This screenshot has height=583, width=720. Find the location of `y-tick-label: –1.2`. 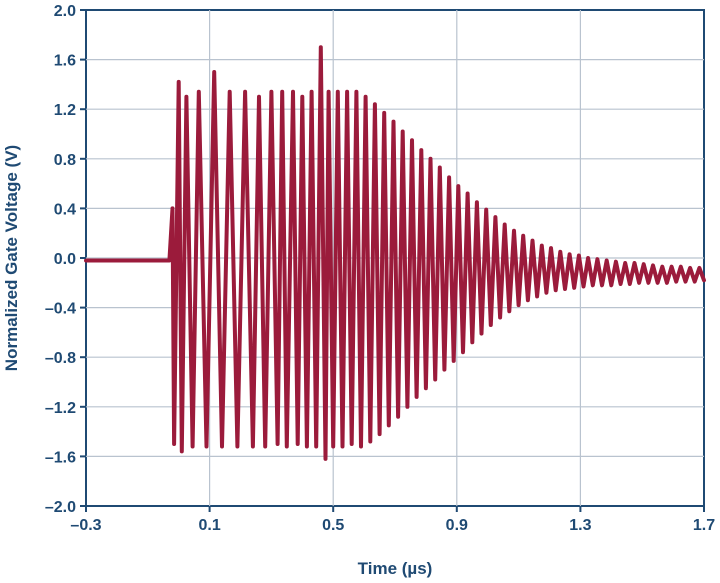

y-tick-label: –1.2 is located at coordinates (60, 408).